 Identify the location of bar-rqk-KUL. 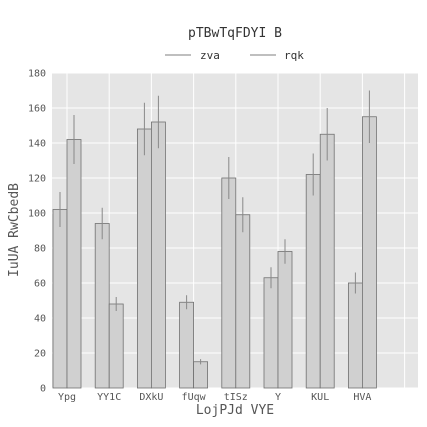
(327, 261).